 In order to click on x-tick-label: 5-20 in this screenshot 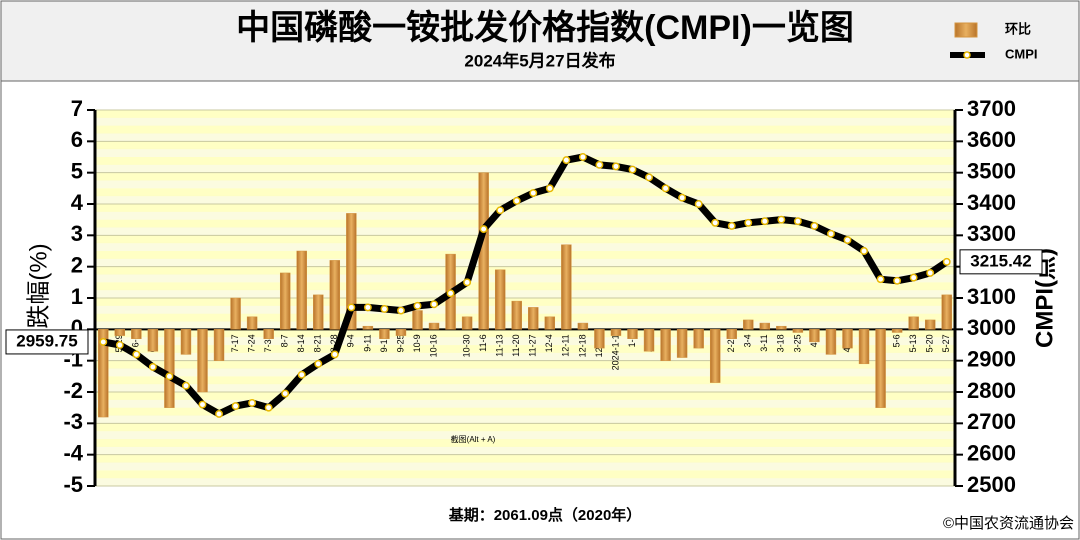, I will do `click(930, 343)`.